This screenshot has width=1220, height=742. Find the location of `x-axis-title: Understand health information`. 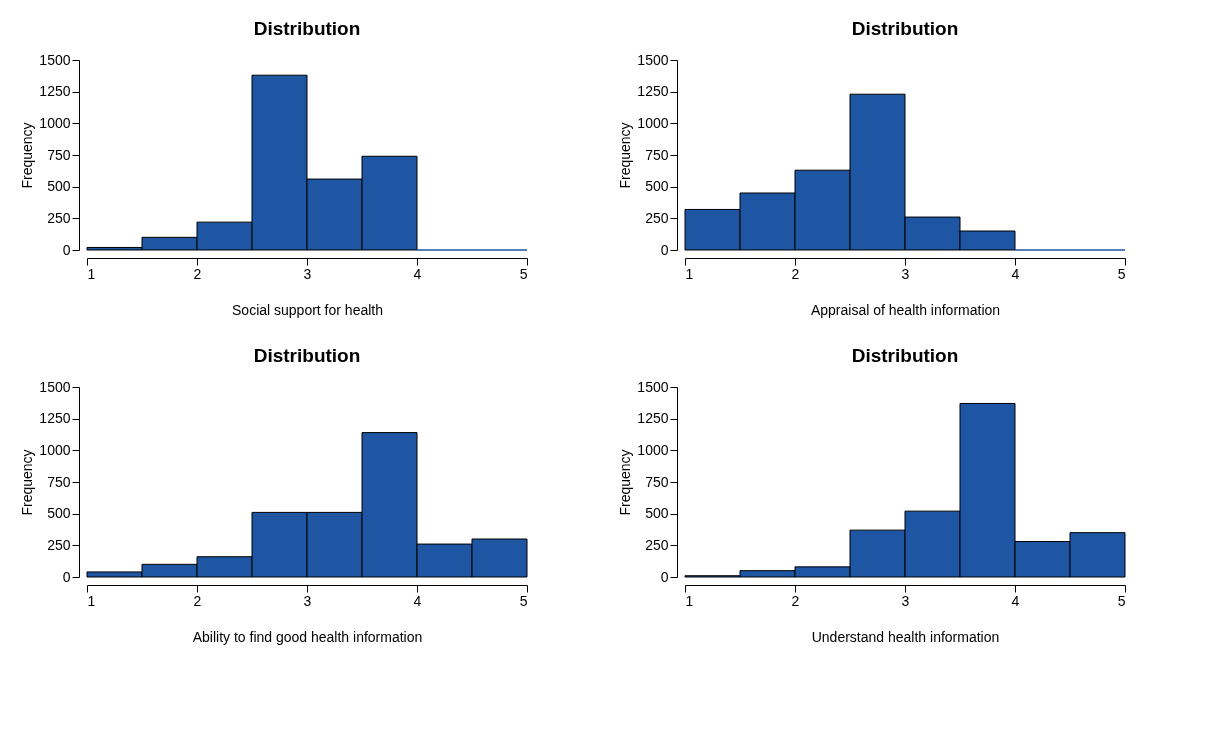

x-axis-title: Understand health information is located at coordinates (905, 636).